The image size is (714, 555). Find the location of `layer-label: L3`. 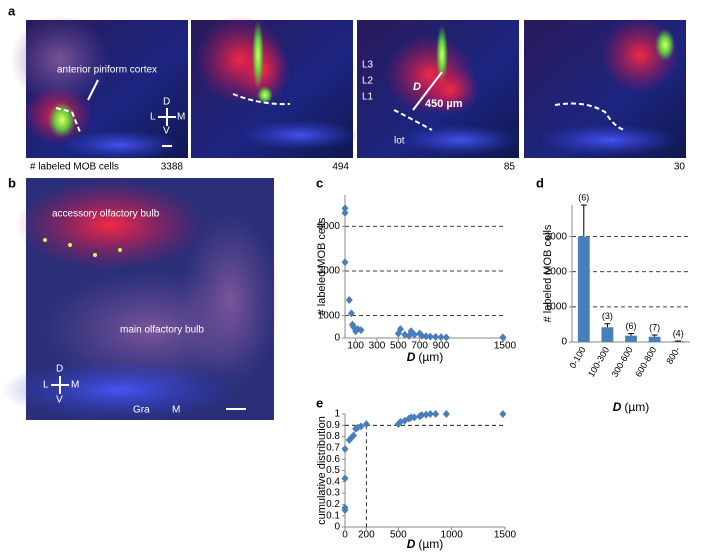

layer-label: L3 is located at coordinates (368, 65).